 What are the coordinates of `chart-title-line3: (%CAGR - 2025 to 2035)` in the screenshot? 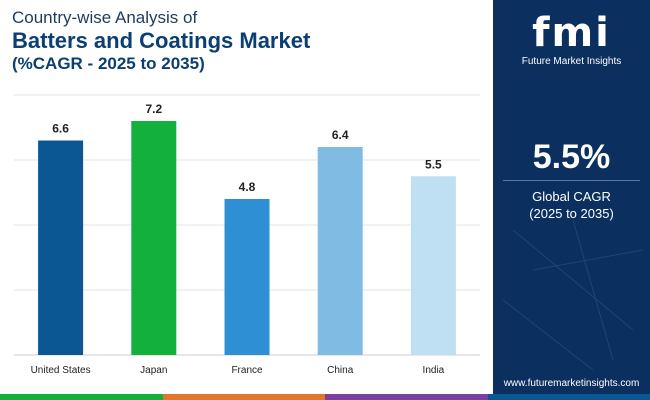 It's located at (108, 63).